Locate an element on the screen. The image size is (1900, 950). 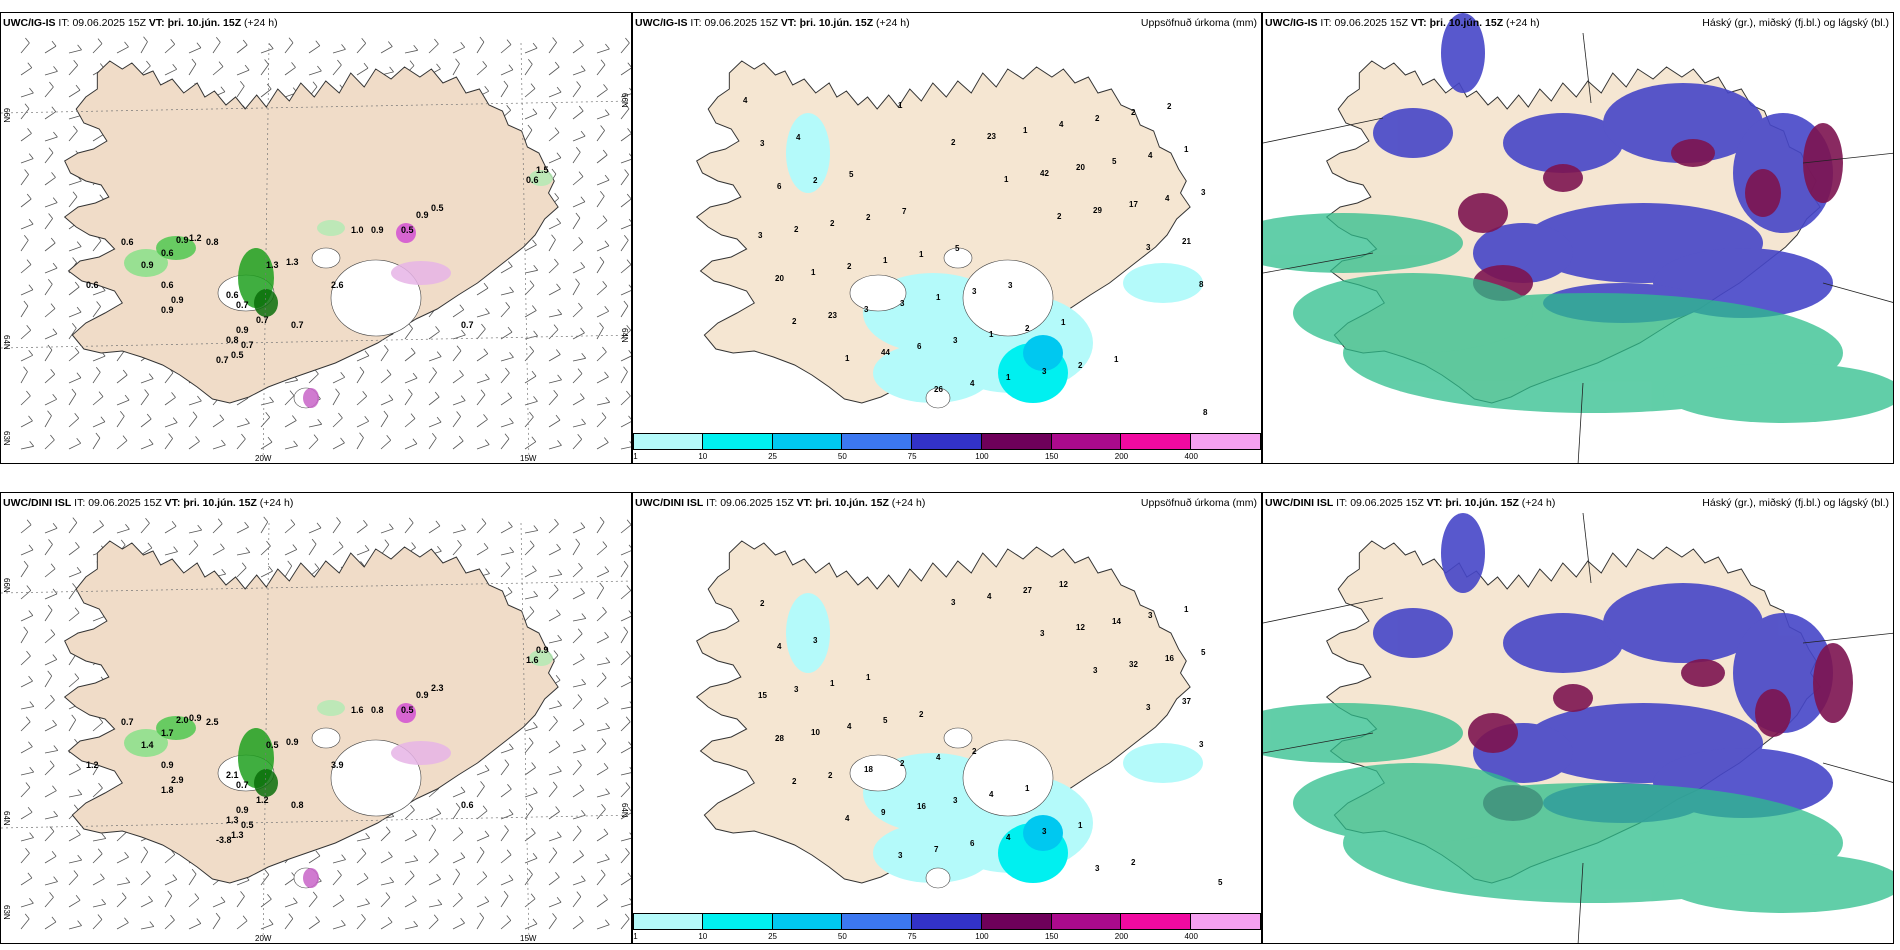
colorbar-tick: 1 is located at coordinates (635, 456).